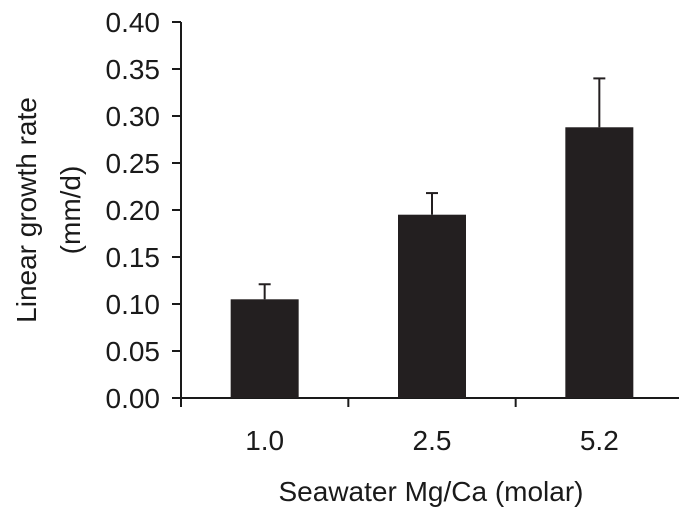 This screenshot has width=679, height=508. What do you see at coordinates (264, 440) in the screenshot?
I see `x-tick-label: 1.0` at bounding box center [264, 440].